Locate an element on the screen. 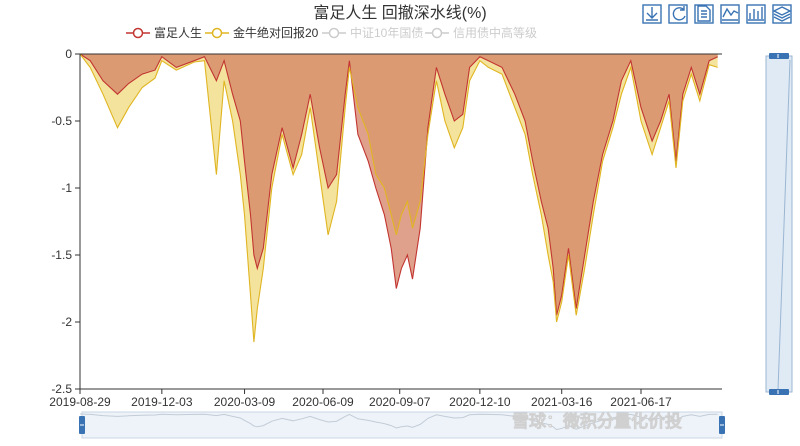 This screenshot has width=800, height=446. x-tick-label: 2019-08-29 is located at coordinates (80, 402).